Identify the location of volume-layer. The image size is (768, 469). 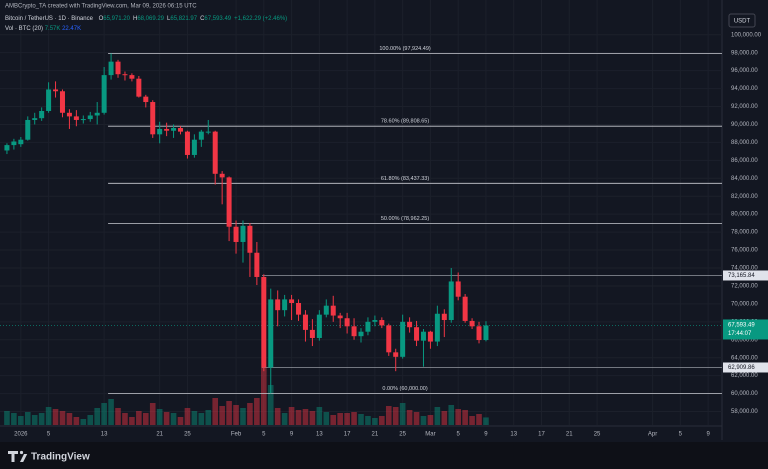
(246, 396).